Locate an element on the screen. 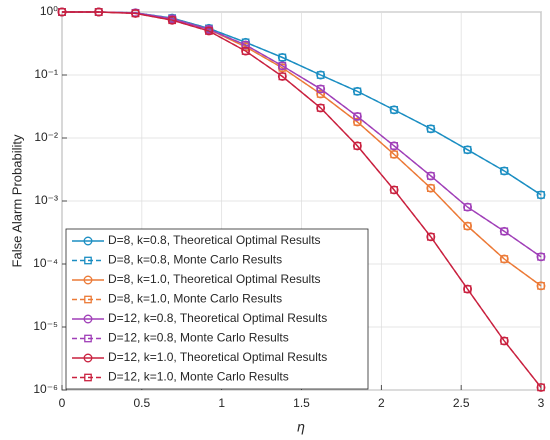 The height and width of the screenshot is (440, 550). x-tick-label: 0.5 is located at coordinates (141, 403).